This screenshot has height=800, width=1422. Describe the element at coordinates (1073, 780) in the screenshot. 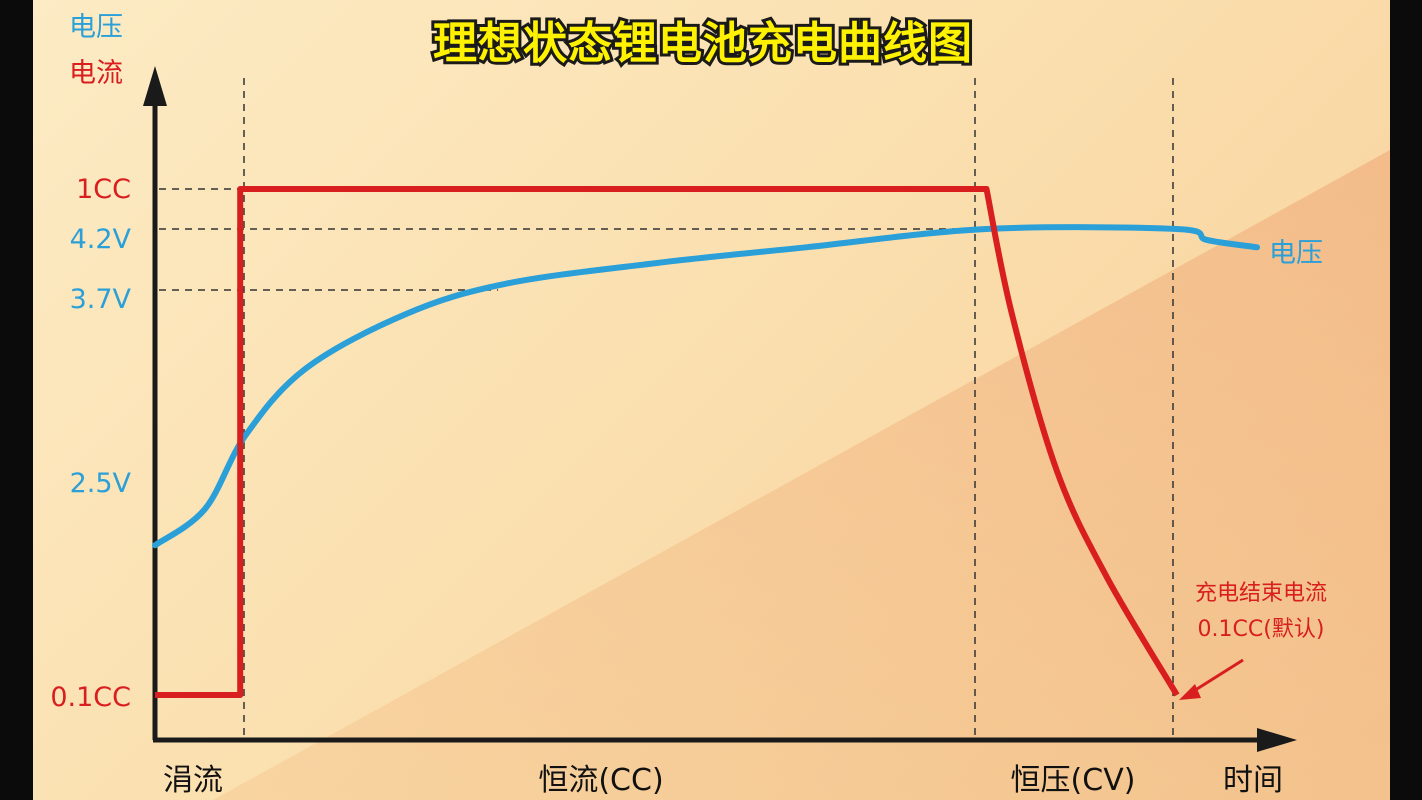

I see `phase-label-cv: 恒压(CV)` at that location.